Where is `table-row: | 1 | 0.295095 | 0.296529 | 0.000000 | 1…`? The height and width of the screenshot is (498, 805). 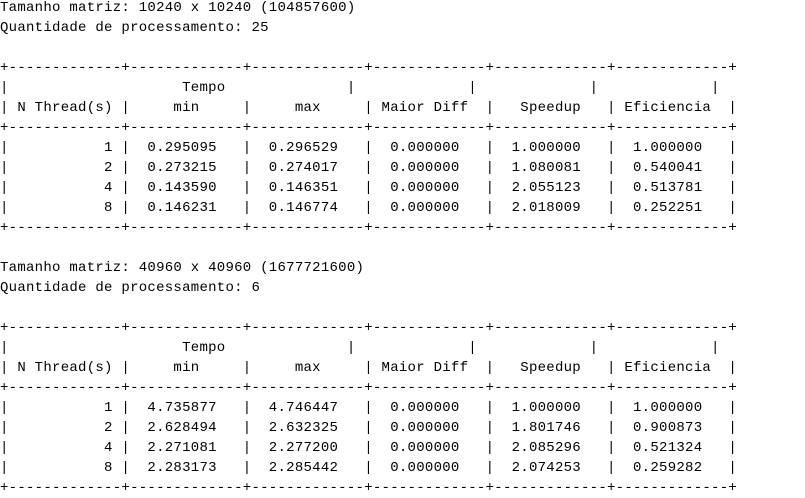
table-row: | 1 | 0.295095 | 0.296529 | 0.000000 | 1… is located at coordinates (369, 148).